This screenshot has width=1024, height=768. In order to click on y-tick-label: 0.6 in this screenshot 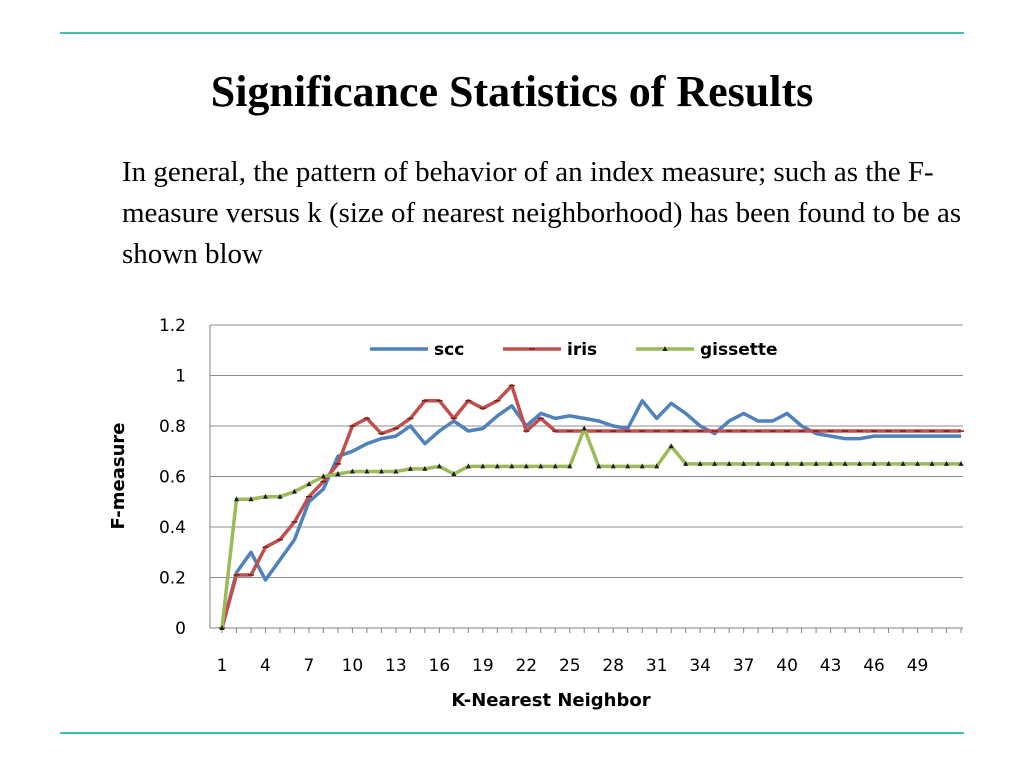, I will do `click(172, 478)`.